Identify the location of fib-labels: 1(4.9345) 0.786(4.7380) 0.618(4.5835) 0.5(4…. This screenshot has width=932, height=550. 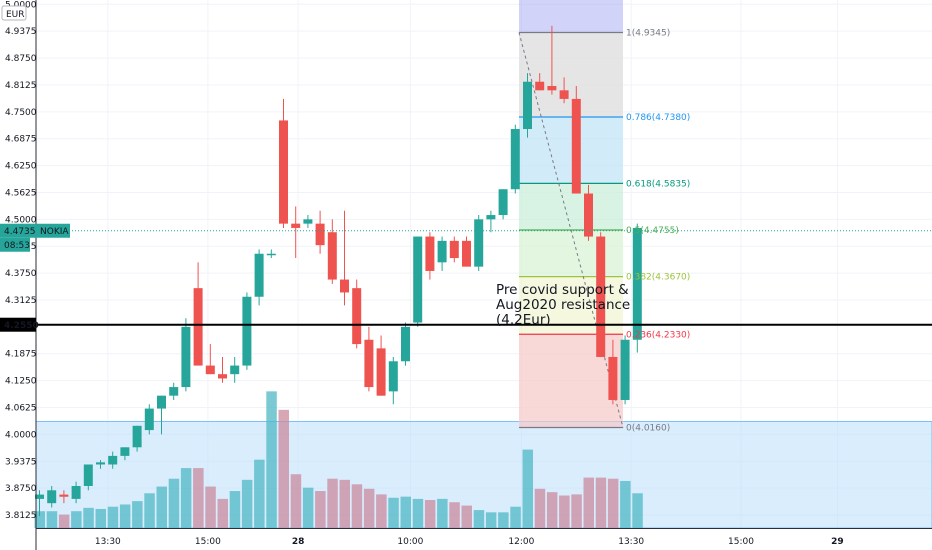
(658, 230).